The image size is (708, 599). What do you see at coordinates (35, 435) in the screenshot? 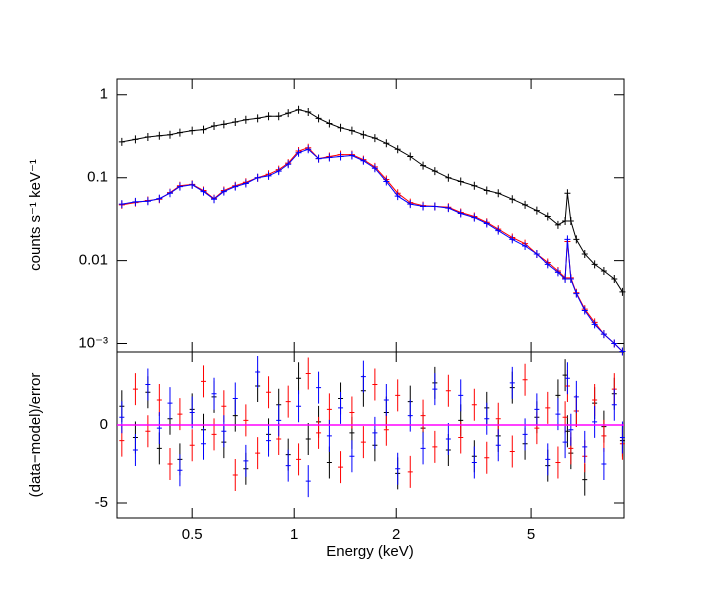
I see `y-axis-label: (data−model)/error` at bounding box center [35, 435].